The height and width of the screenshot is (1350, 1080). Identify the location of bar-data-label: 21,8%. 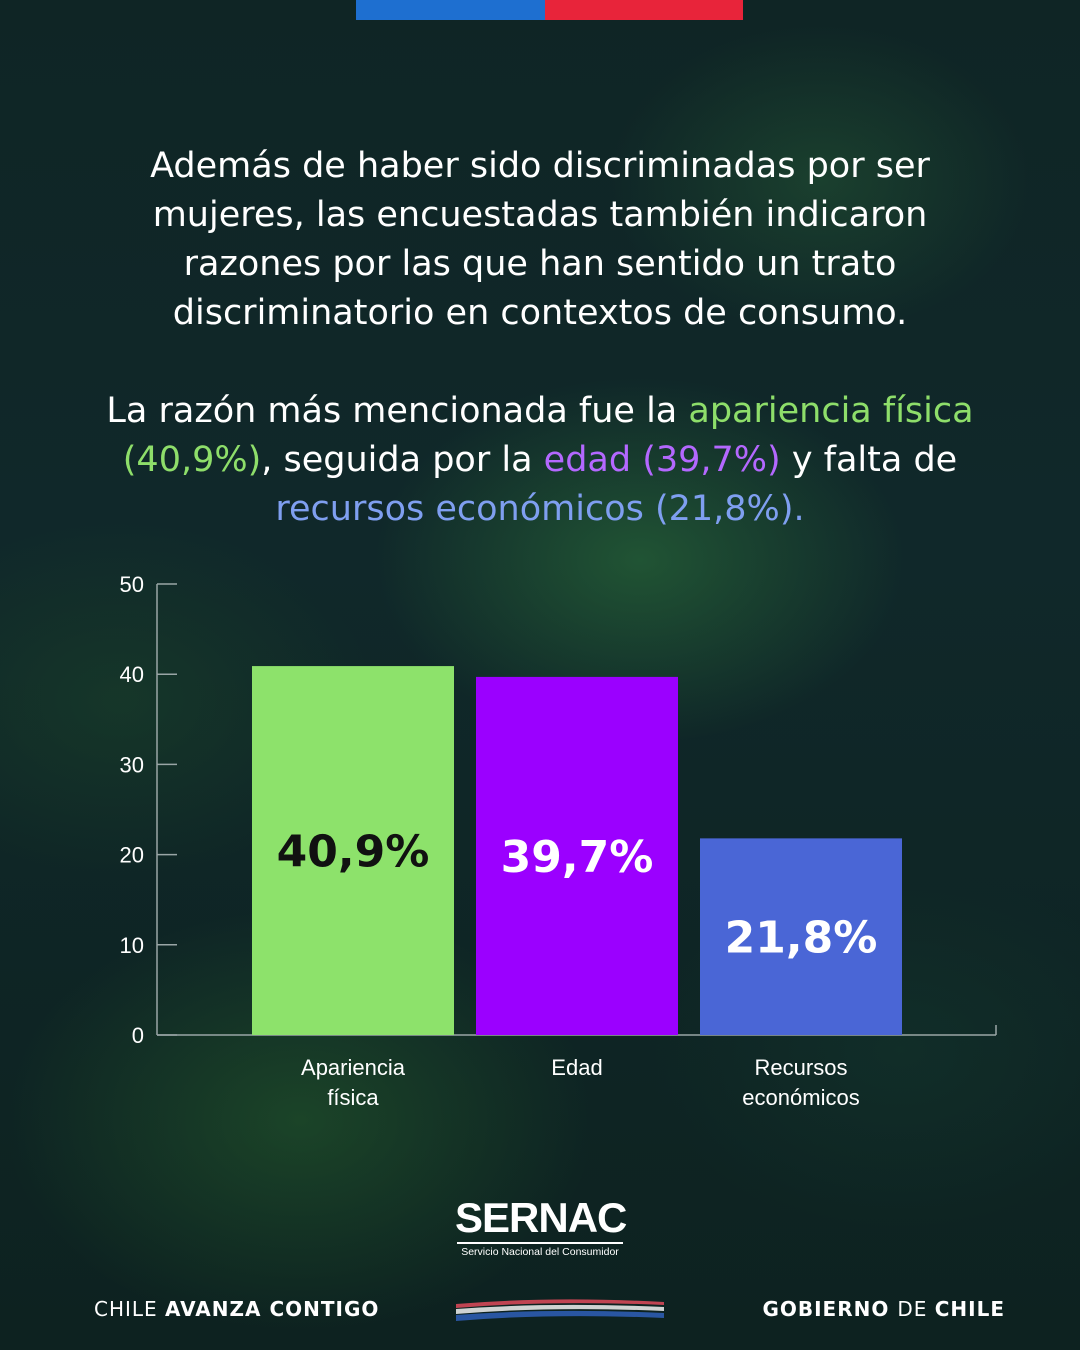
(801, 938).